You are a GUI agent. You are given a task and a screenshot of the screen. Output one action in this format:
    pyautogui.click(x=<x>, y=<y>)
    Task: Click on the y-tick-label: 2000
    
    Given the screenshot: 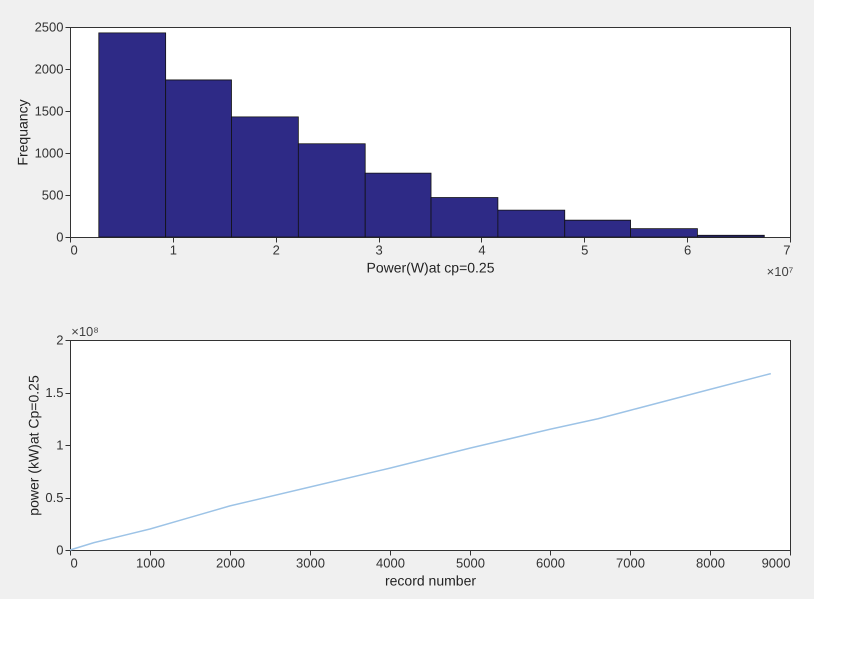 What is the action you would take?
    pyautogui.click(x=49, y=69)
    